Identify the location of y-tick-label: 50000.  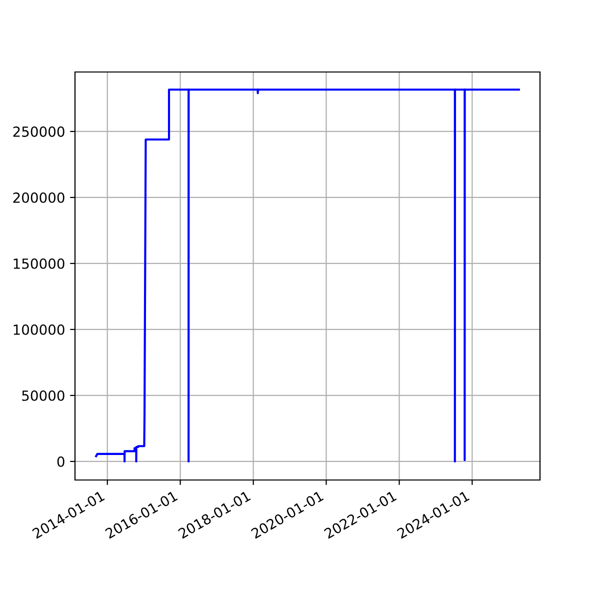
(43, 395).